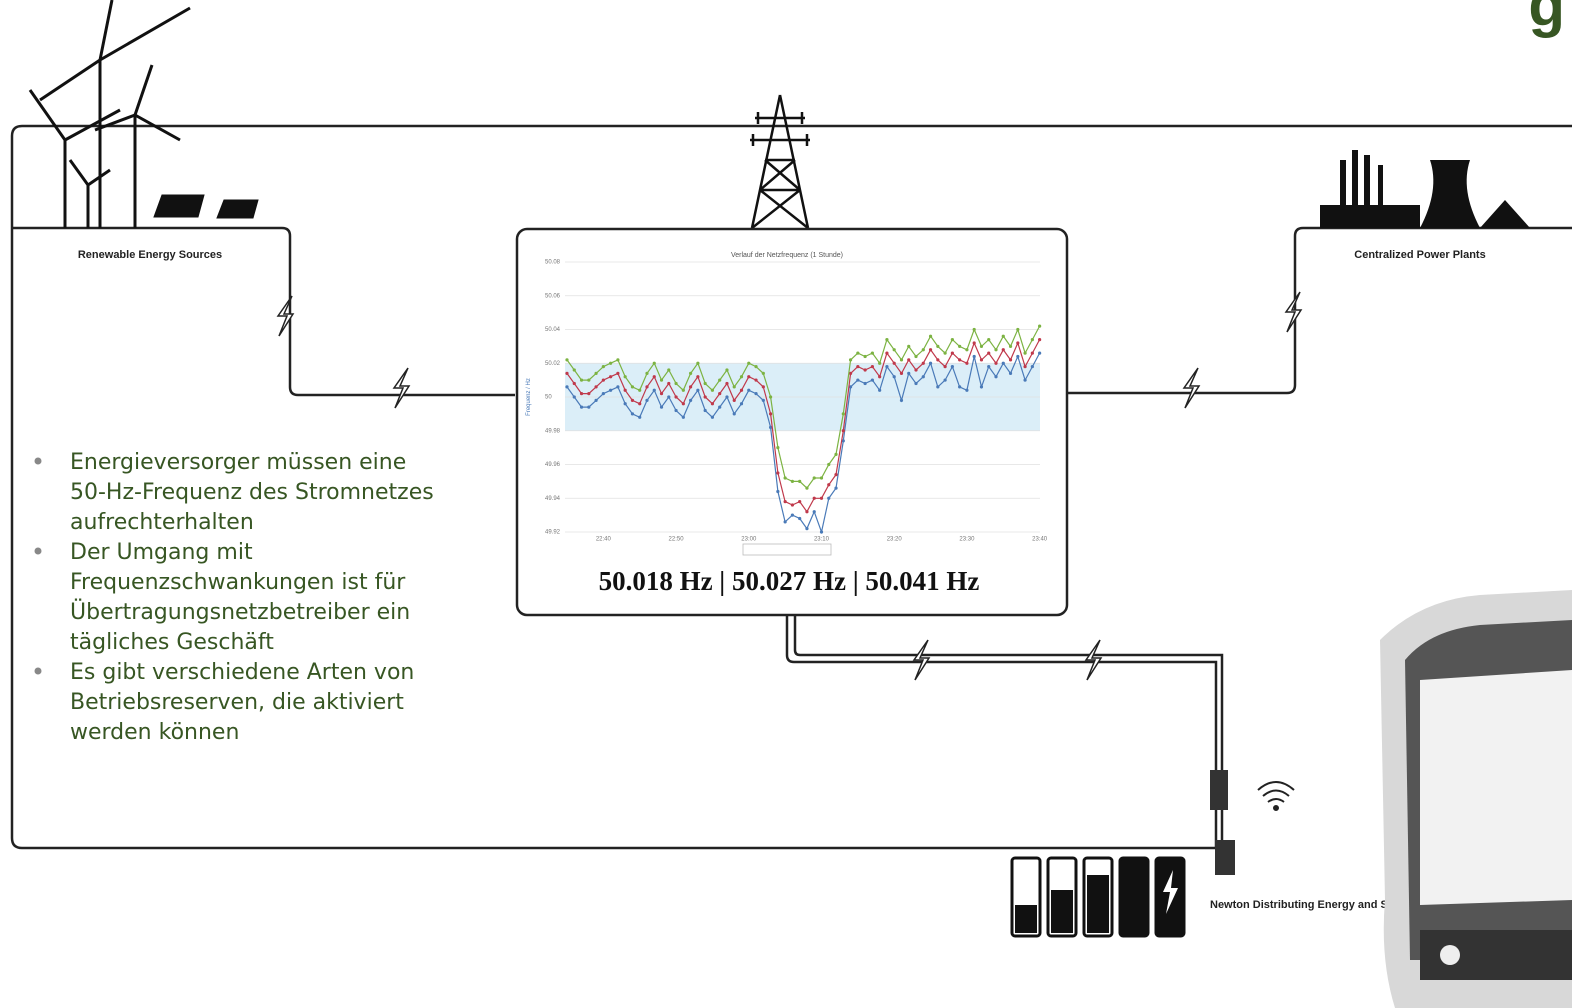  What do you see at coordinates (548, 398) in the screenshot?
I see `y-tick-label: 50` at bounding box center [548, 398].